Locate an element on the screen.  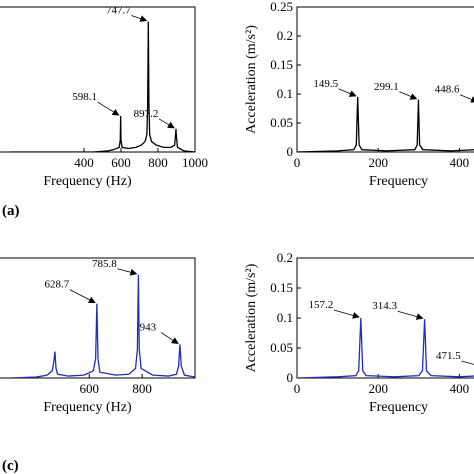
peak-label: 157.2 is located at coordinates (320, 305).